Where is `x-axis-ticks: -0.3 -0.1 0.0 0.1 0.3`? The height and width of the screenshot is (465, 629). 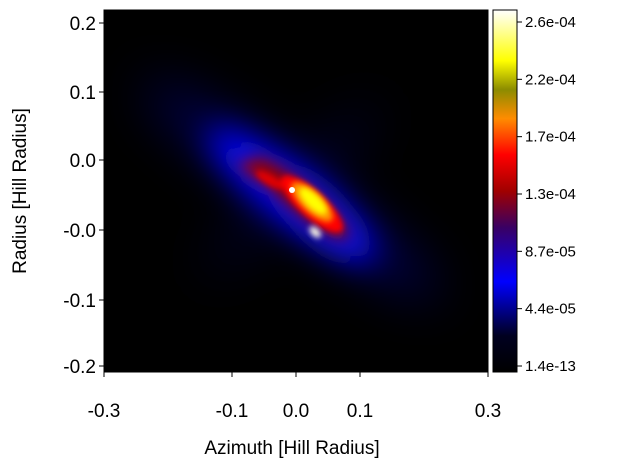
x-axis-ticks: -0.3 -0.1 0.0 0.1 0.3 is located at coordinates (294, 397).